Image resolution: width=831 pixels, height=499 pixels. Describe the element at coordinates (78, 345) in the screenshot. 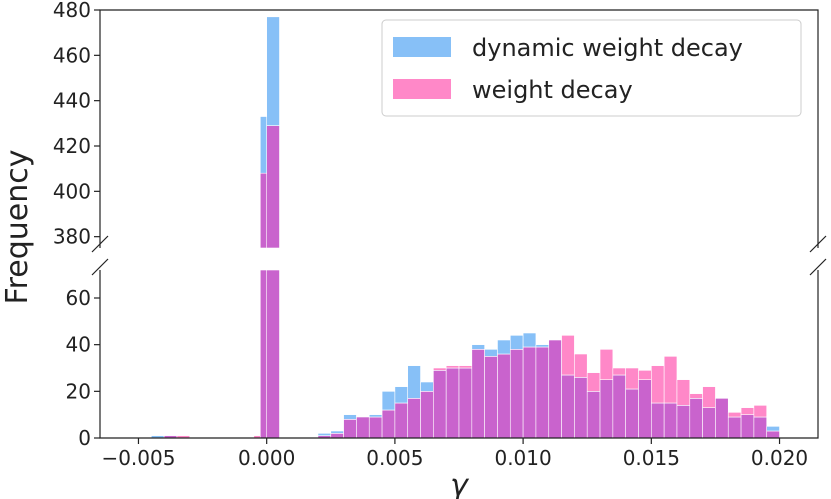

I see `y-tick-label: 40` at that location.